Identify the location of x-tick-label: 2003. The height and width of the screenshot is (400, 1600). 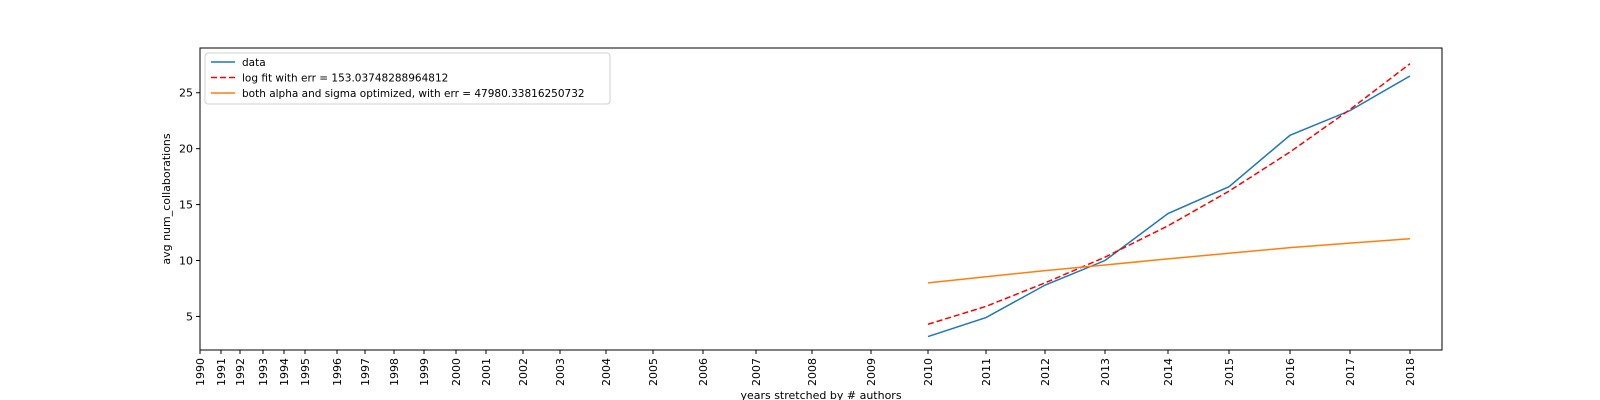
(560, 372).